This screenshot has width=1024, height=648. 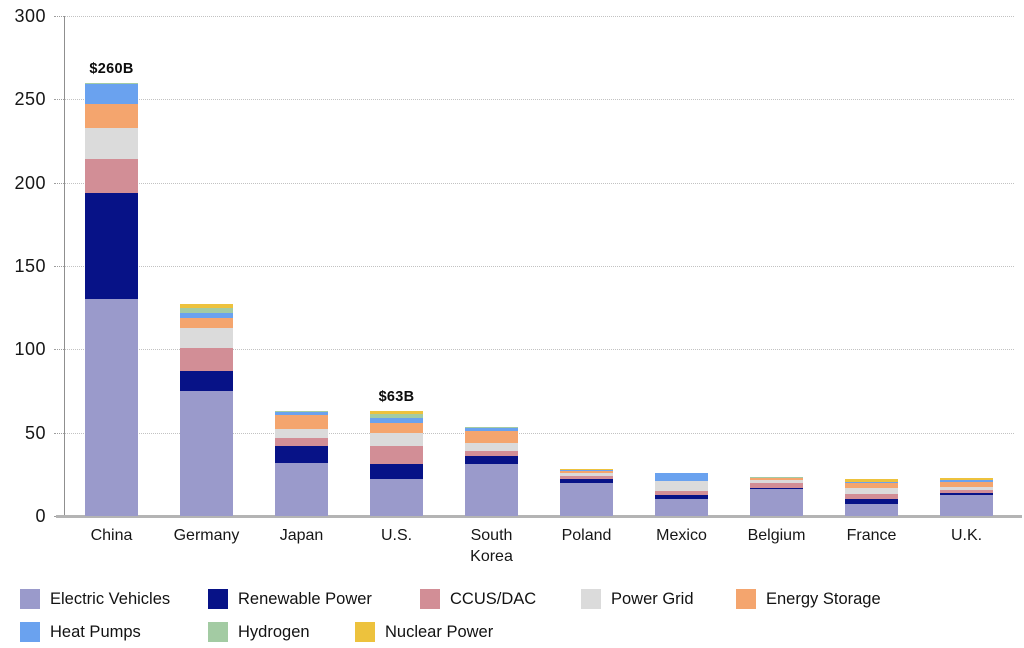 What do you see at coordinates (681, 535) in the screenshot?
I see `x-axis-label: Mexico` at bounding box center [681, 535].